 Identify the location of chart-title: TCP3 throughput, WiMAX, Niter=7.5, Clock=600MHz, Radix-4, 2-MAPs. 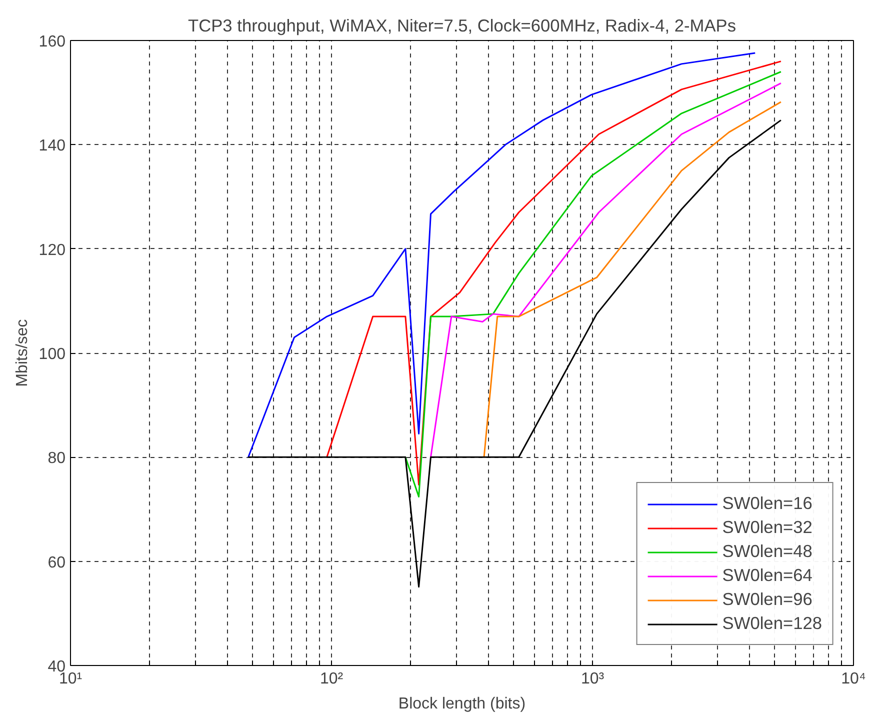
(462, 26).